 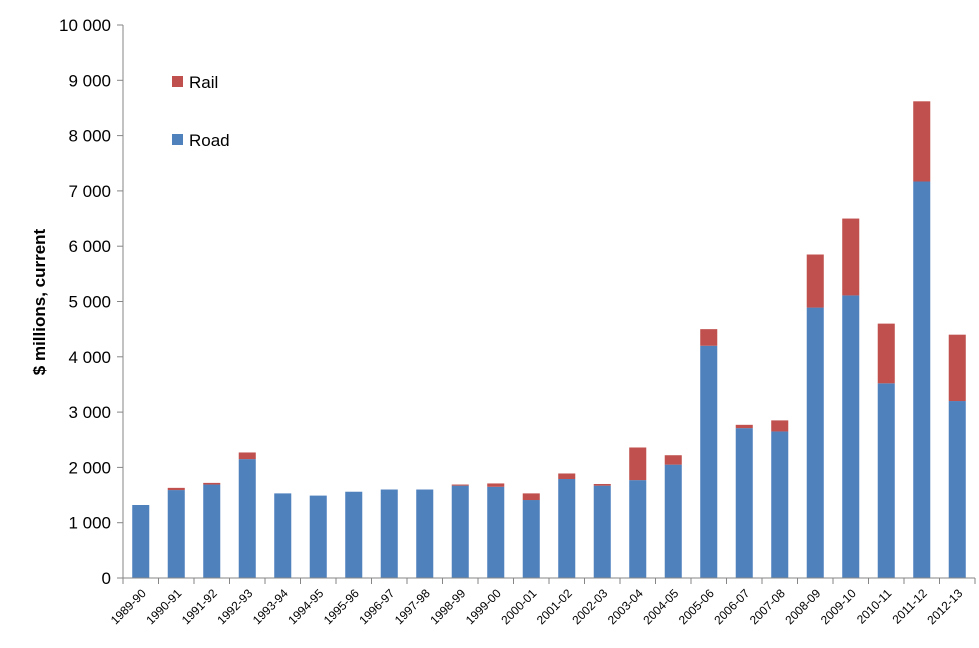 I want to click on y-tick-label: 1 000, so click(x=89, y=523).